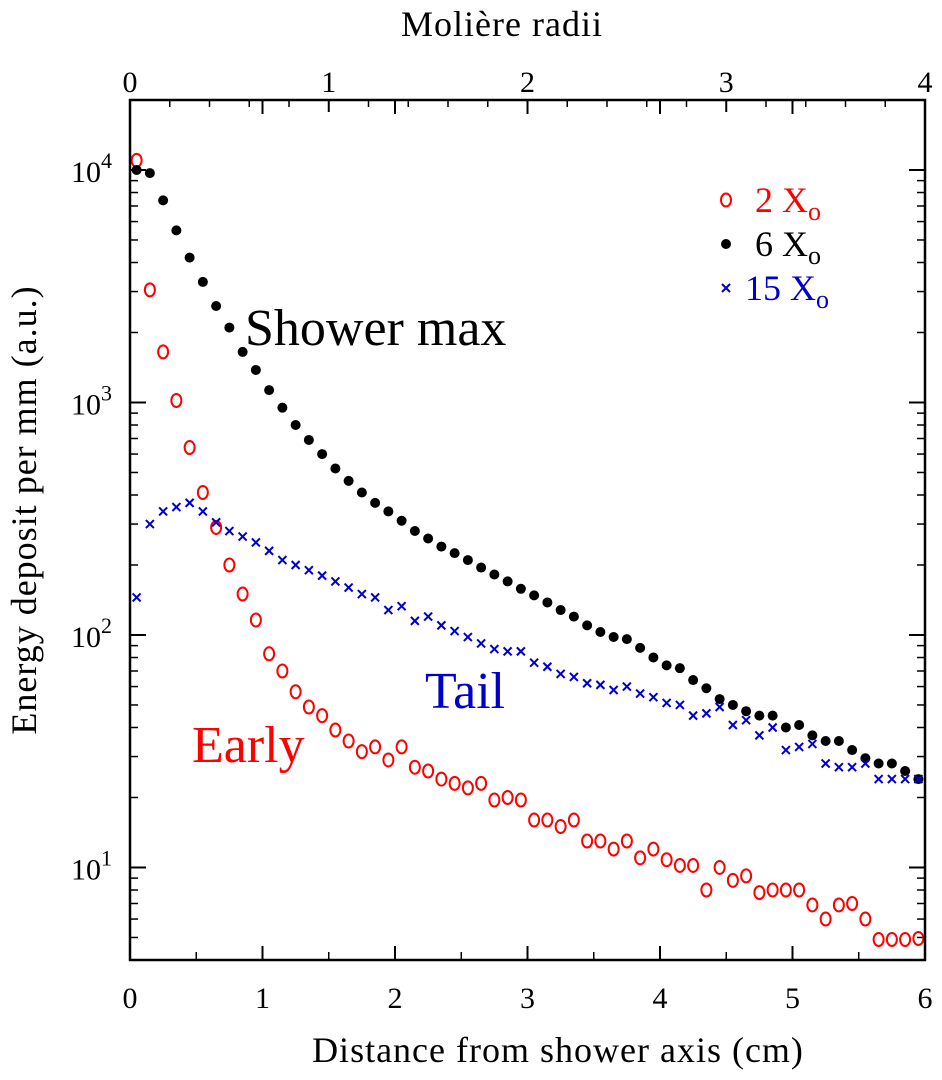 The image size is (942, 1080). Describe the element at coordinates (925, 998) in the screenshot. I see `x-tick-label: 6` at that location.